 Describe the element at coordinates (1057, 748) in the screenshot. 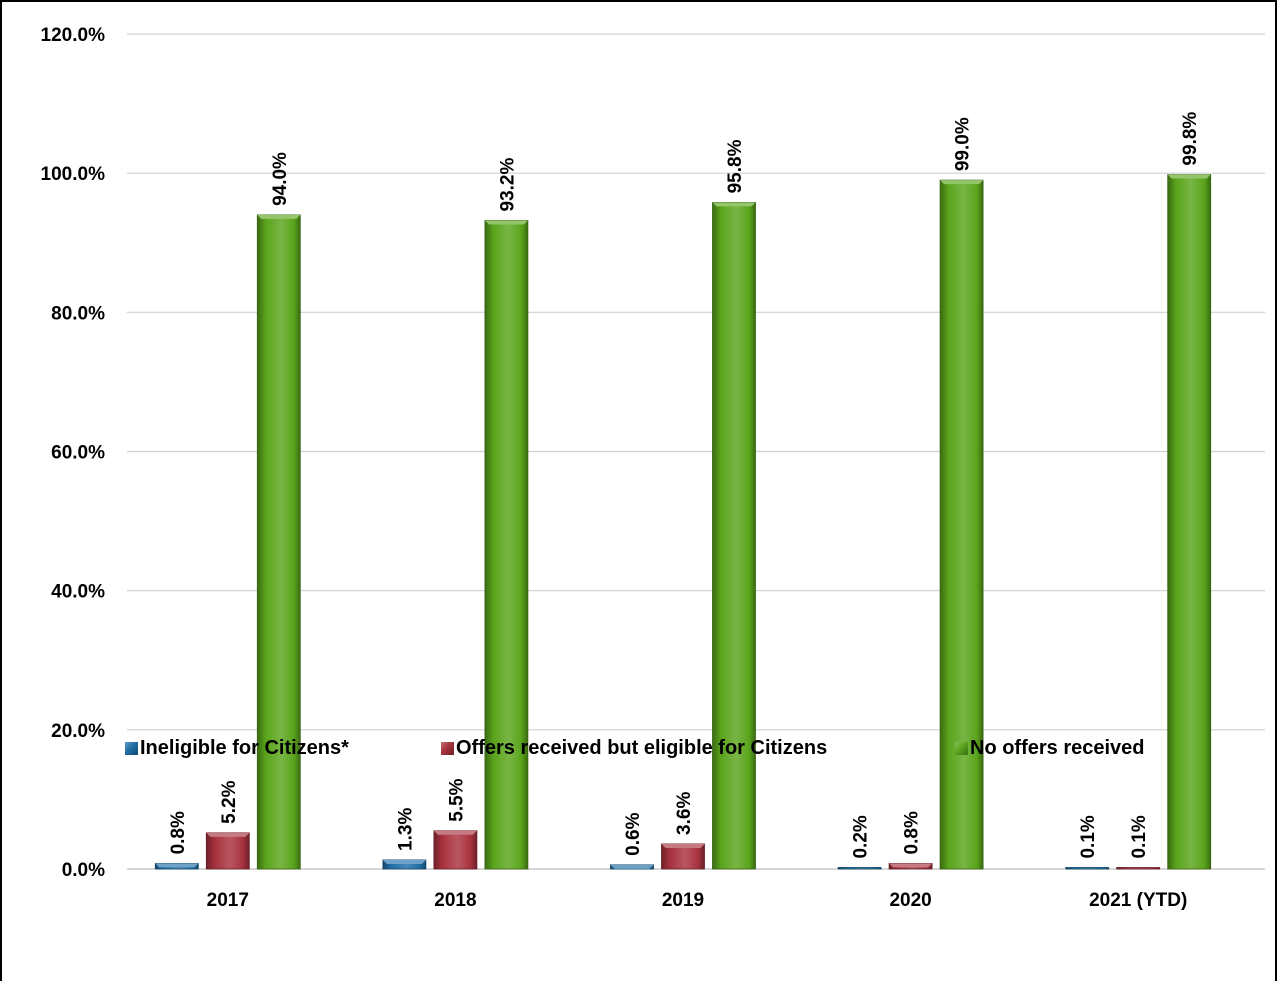

I see `legend-label: No offers received` at that location.